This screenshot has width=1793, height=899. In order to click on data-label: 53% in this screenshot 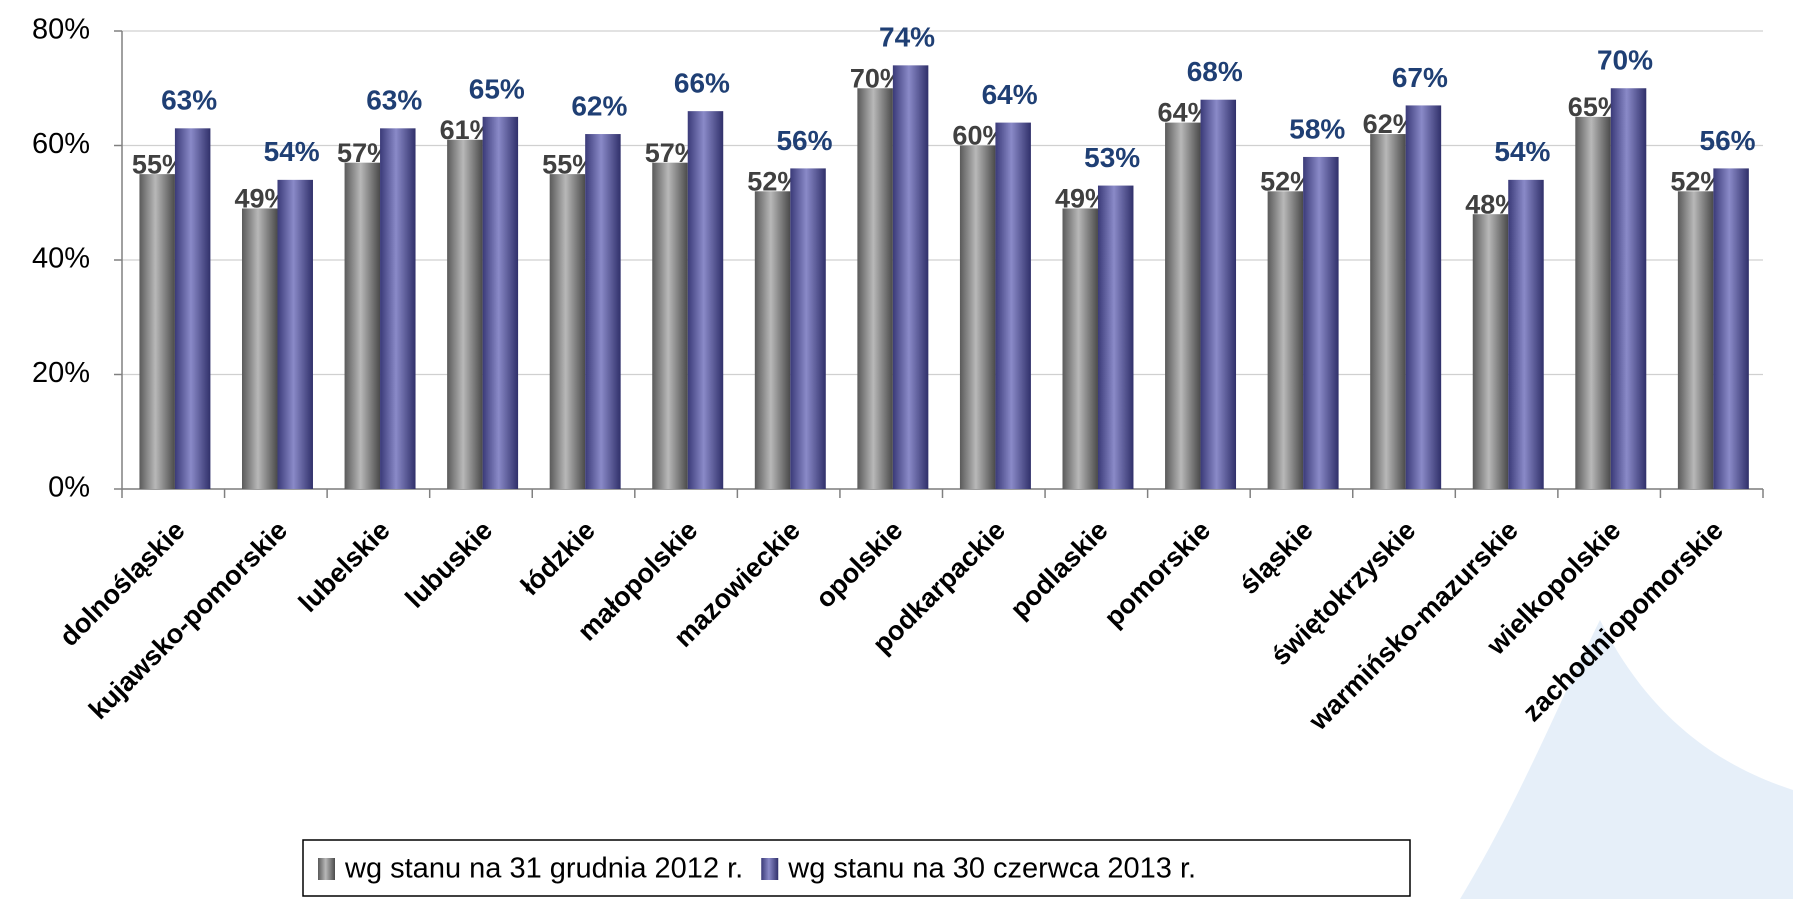, I will do `click(1112, 157)`.